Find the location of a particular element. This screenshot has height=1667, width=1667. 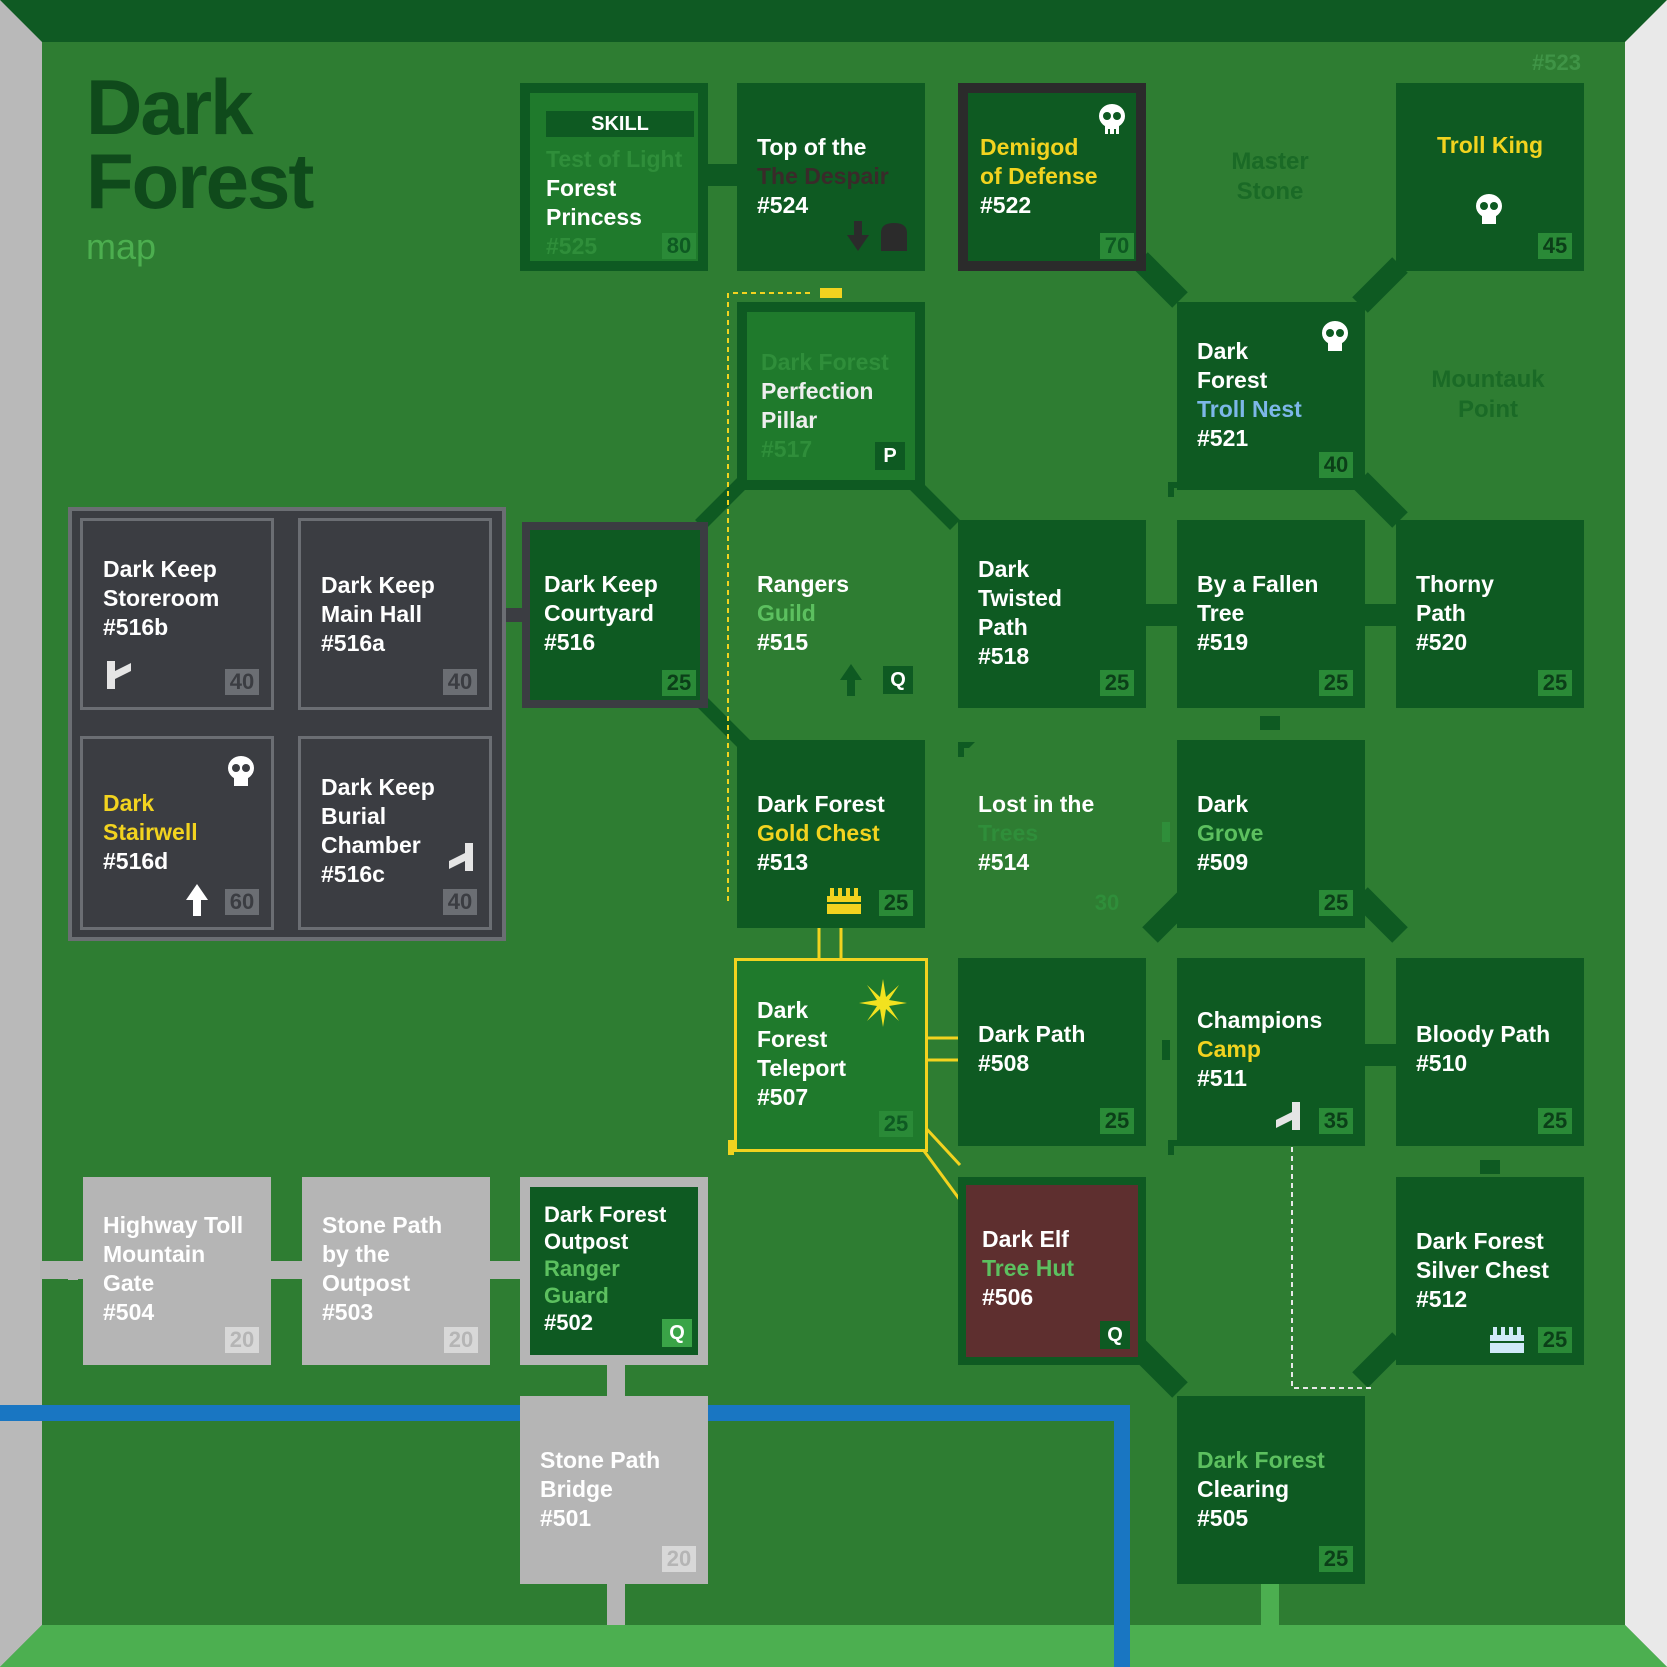

room-510: Bloody Path #510 25 is located at coordinates (1490, 1052).